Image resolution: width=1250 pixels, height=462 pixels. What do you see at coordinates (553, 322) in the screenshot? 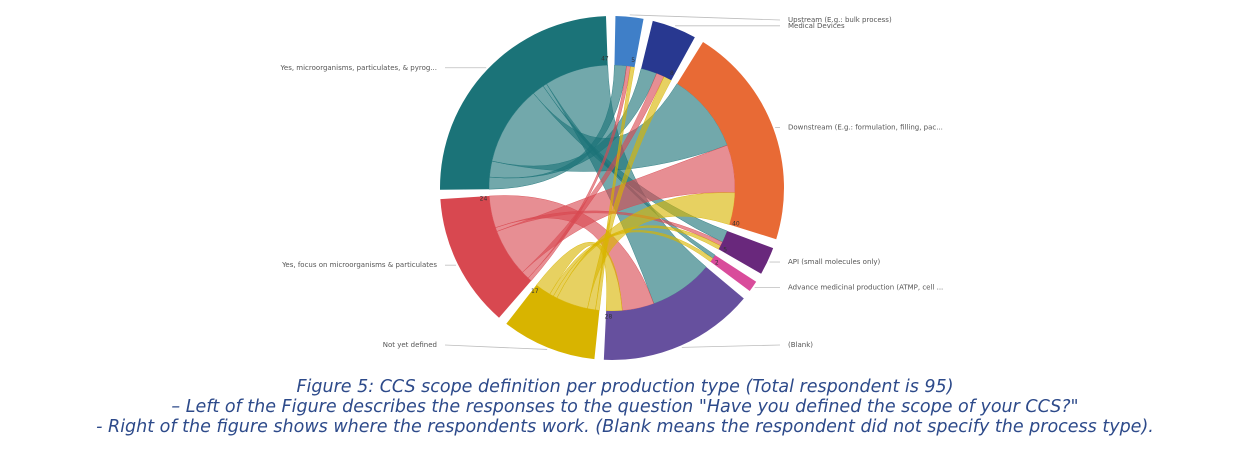
I see `arc-notdefined` at bounding box center [553, 322].